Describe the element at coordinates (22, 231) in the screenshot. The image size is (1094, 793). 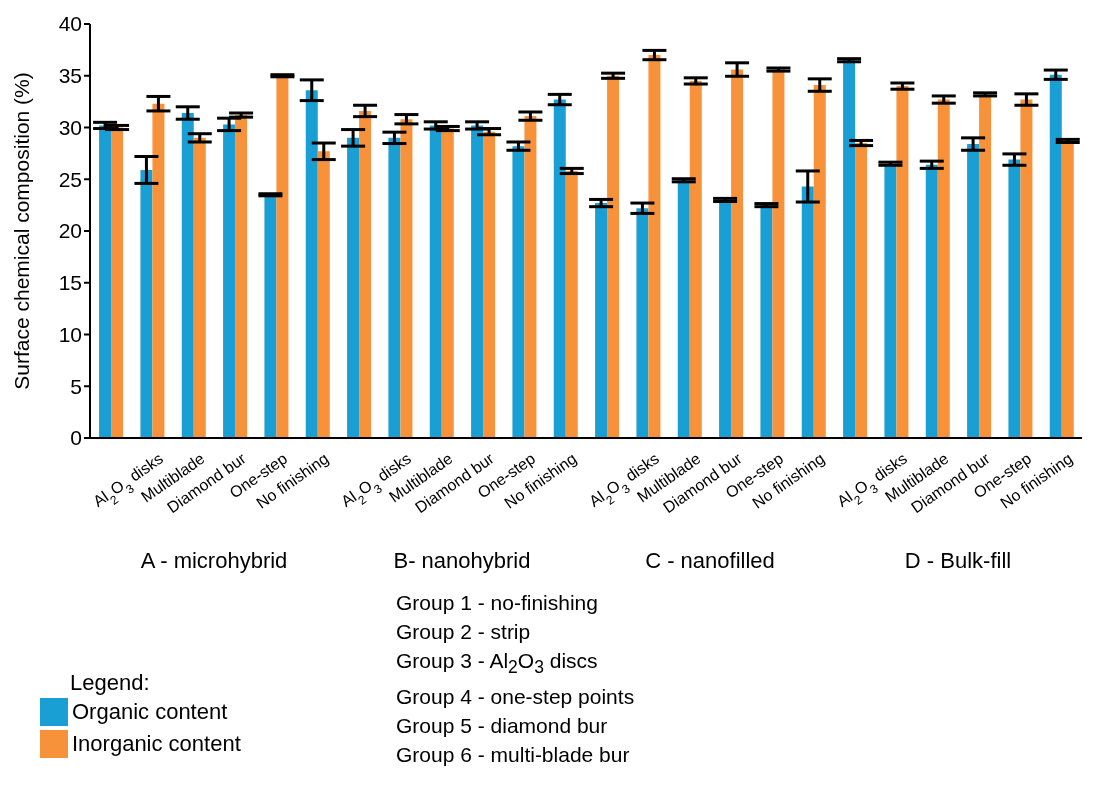
I see `y-axis-title: Surface chemical composition (%)` at that location.